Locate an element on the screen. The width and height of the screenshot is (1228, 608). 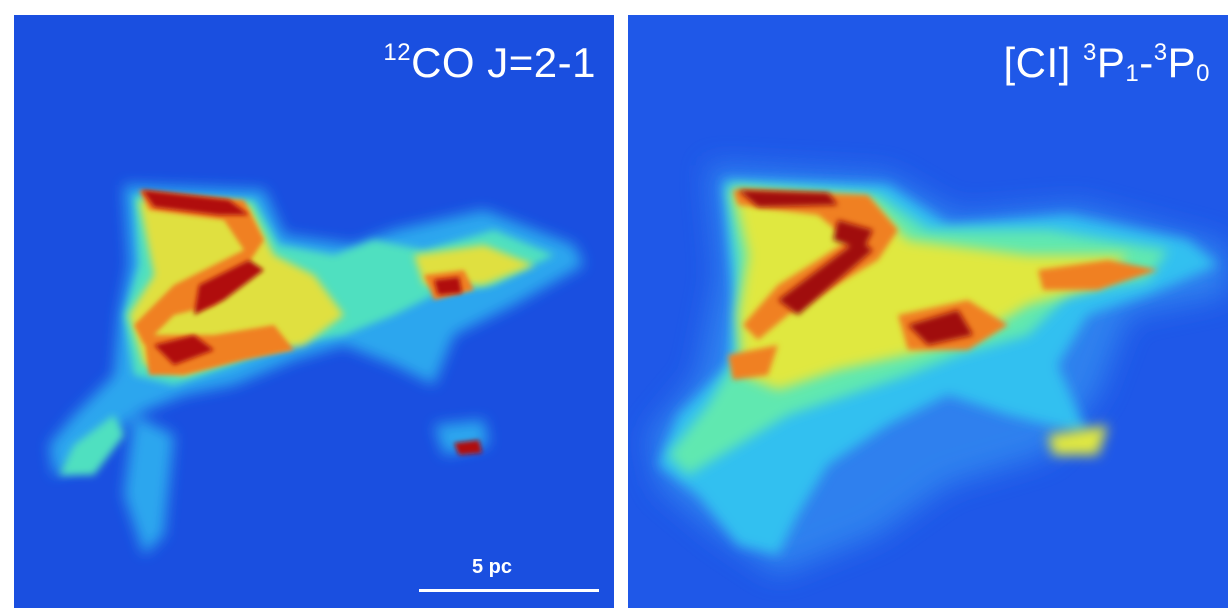
scale-bar-label: 5 pc is located at coordinates (492, 567).